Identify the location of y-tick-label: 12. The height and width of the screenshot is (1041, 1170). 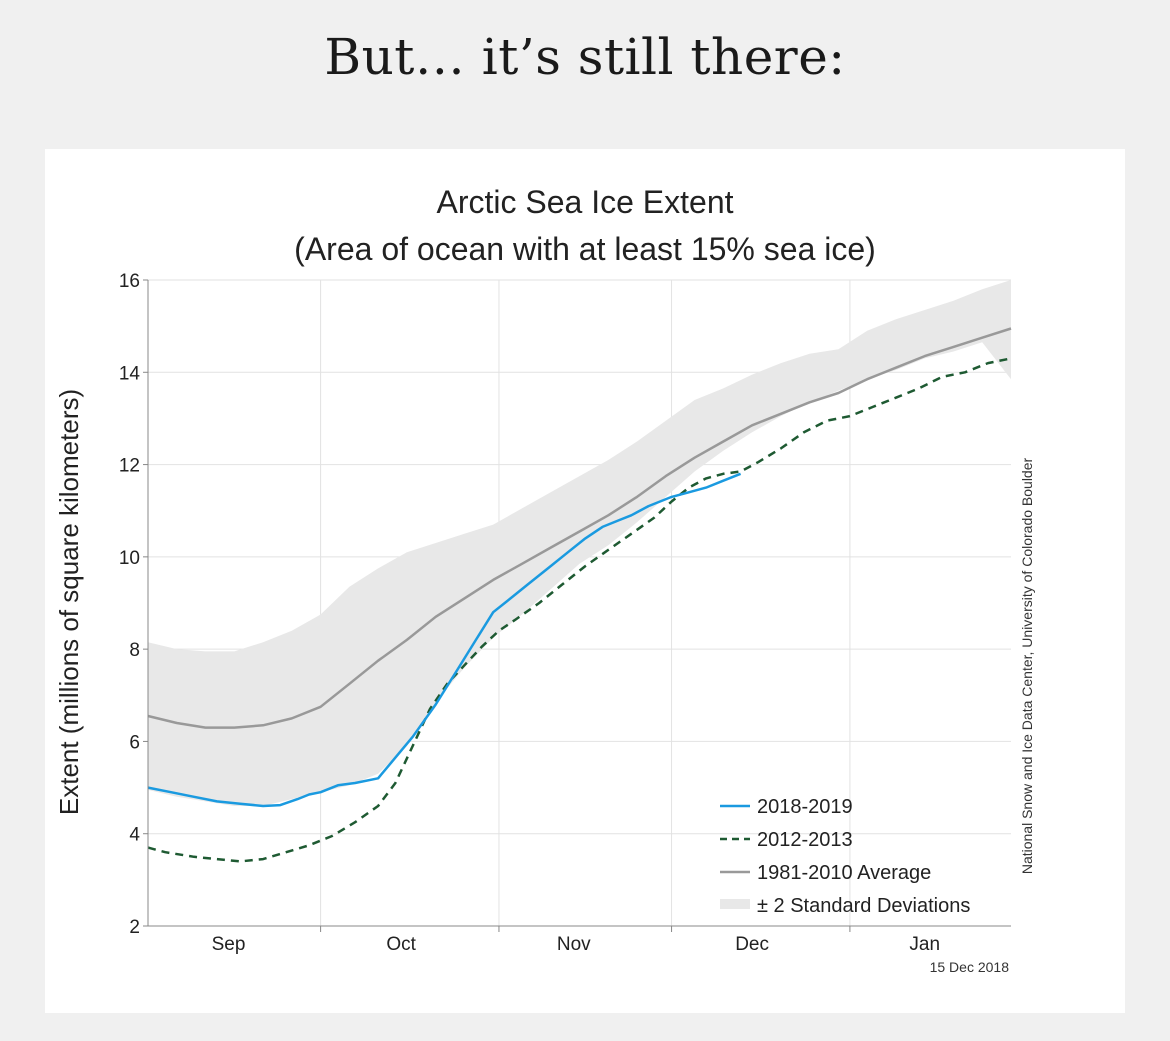
(129, 466).